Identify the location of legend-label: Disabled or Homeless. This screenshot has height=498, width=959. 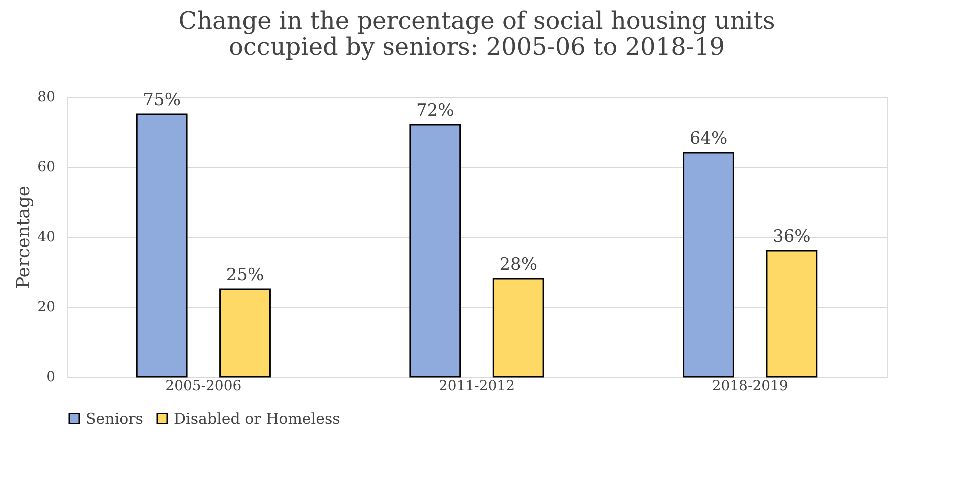
(257, 419).